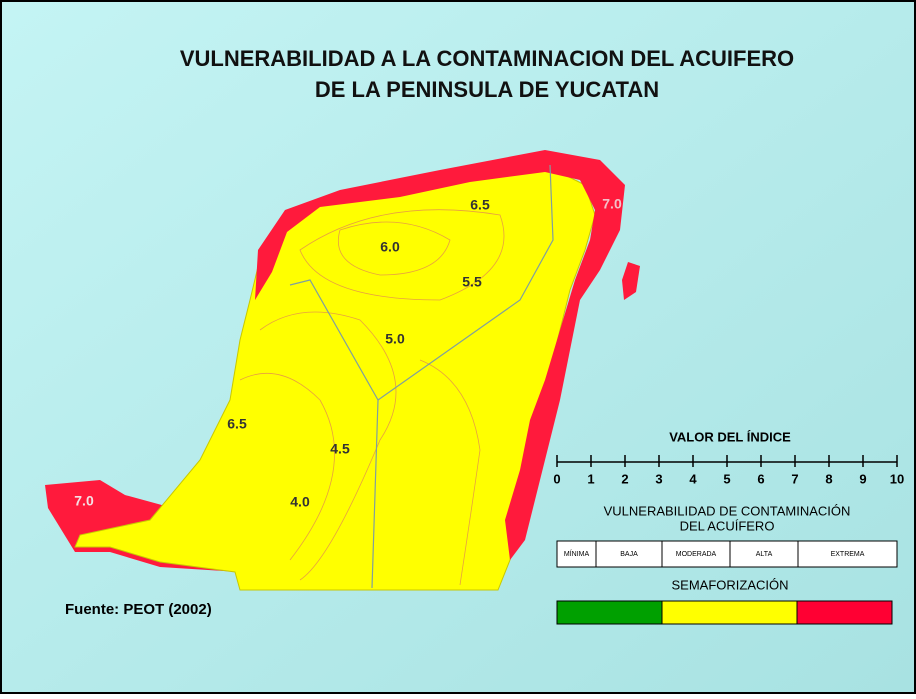 Image resolution: width=916 pixels, height=699 pixels. Describe the element at coordinates (729, 584) in the screenshot. I see `semaforo-title: SEMAFORIZACIÓN` at that location.